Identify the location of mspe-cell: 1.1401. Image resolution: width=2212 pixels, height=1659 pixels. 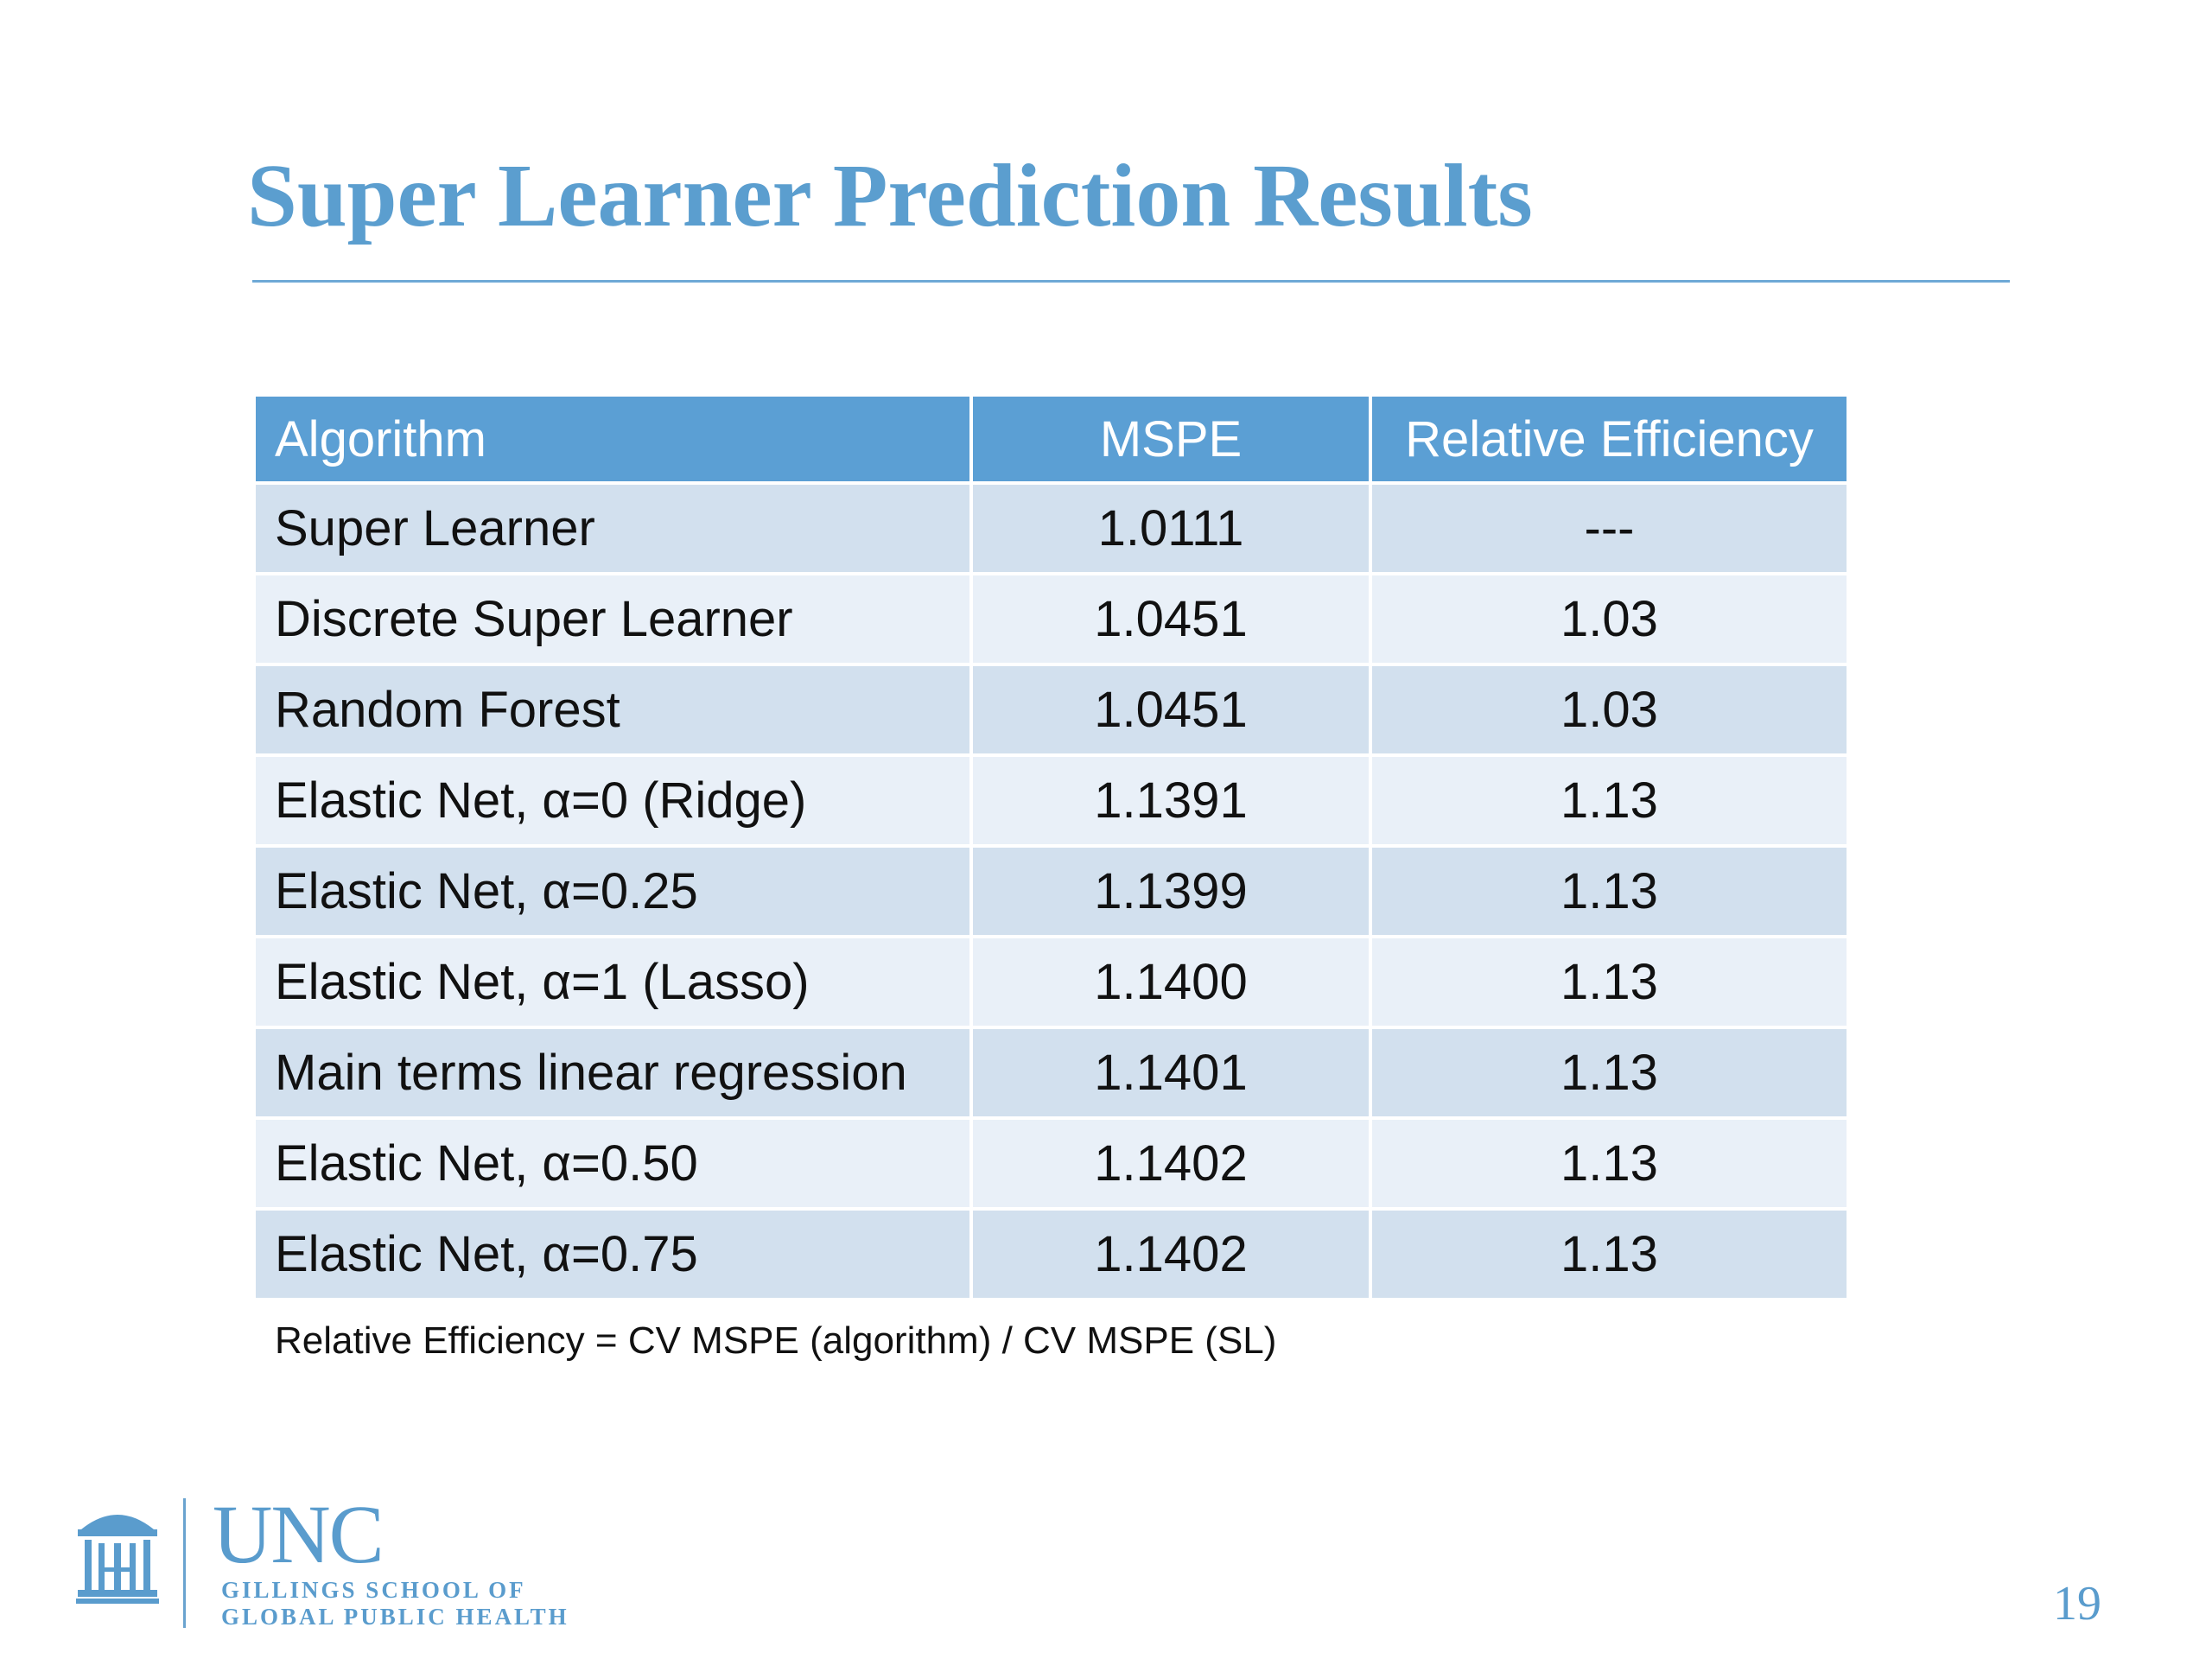
(1170, 1073).